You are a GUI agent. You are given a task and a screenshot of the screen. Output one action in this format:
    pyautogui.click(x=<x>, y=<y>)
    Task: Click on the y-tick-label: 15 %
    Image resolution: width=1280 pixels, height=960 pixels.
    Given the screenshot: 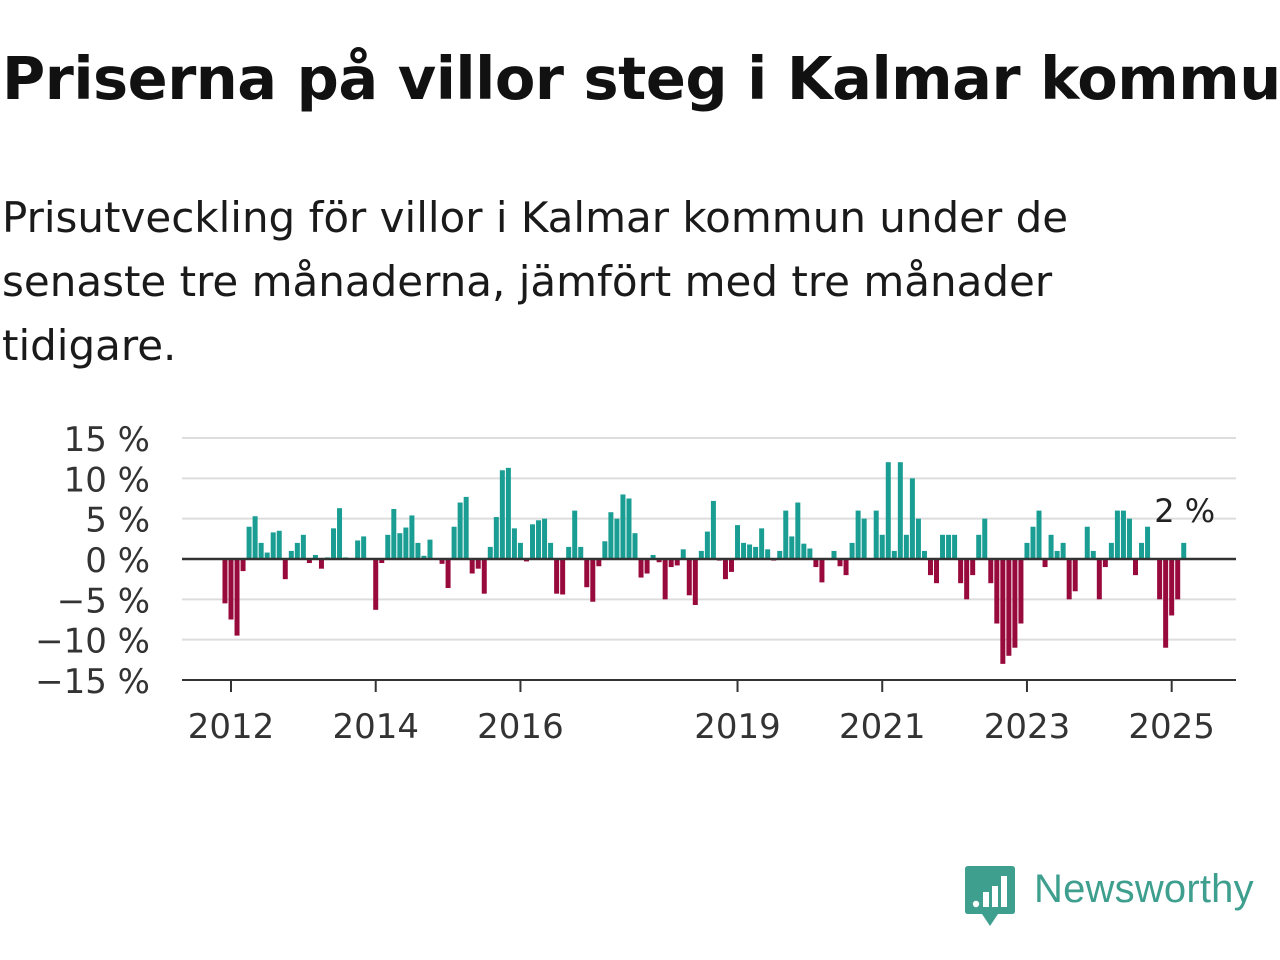 What is the action you would take?
    pyautogui.click(x=107, y=440)
    